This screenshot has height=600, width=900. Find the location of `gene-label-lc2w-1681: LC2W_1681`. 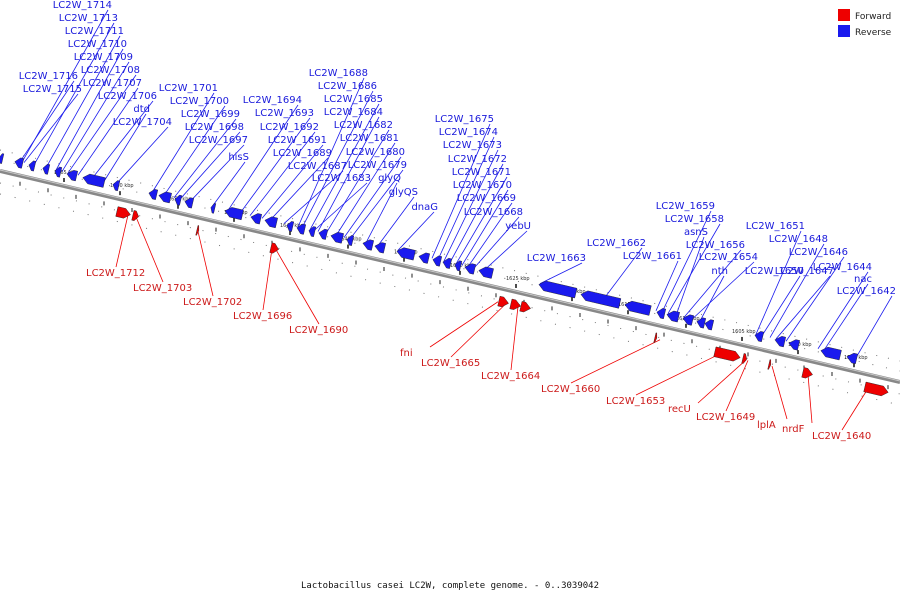

gene-label-lc2w-1681: LC2W_1681 is located at coordinates (369, 138).